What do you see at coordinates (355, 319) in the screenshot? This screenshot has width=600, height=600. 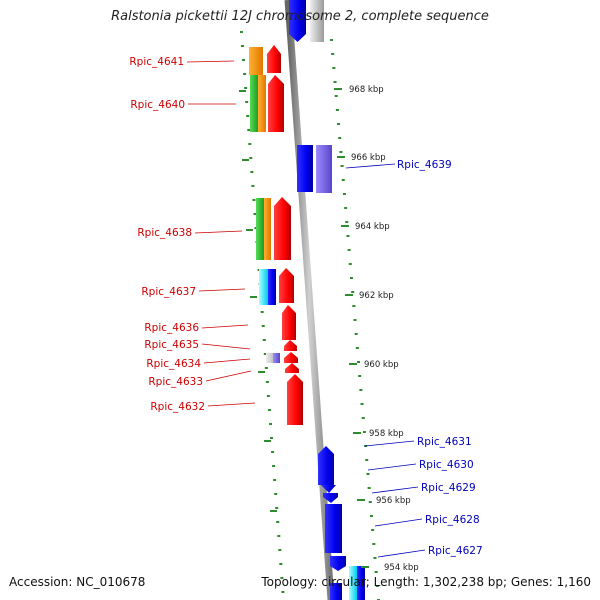 I see `tick-track-right` at bounding box center [355, 319].